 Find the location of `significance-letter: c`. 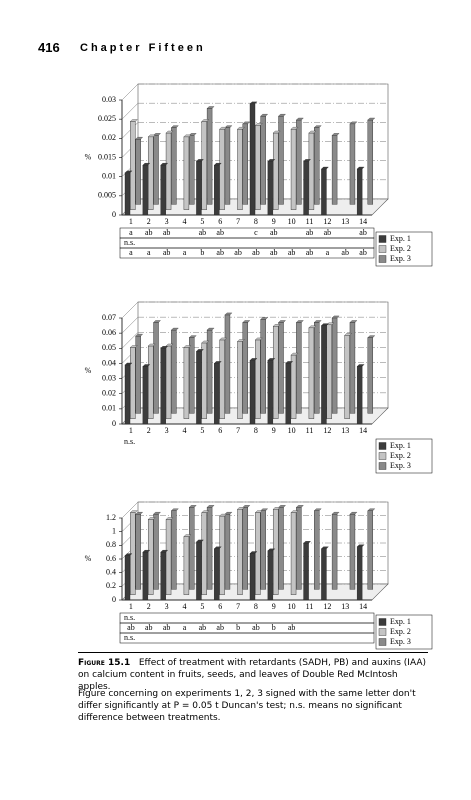

significance-letter: c is located at coordinates (256, 232).